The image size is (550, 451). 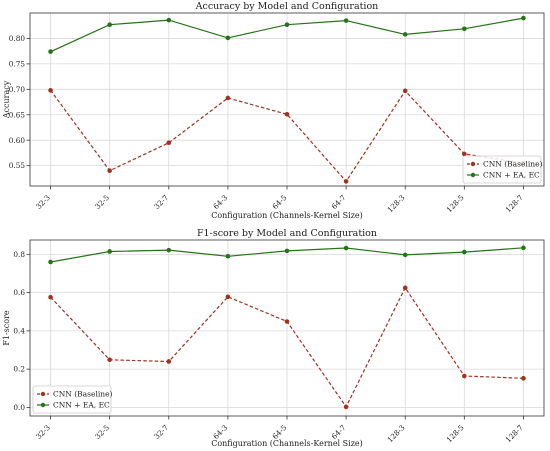 What do you see at coordinates (19, 292) in the screenshot?
I see `y-tick-label: 0.6` at bounding box center [19, 292].